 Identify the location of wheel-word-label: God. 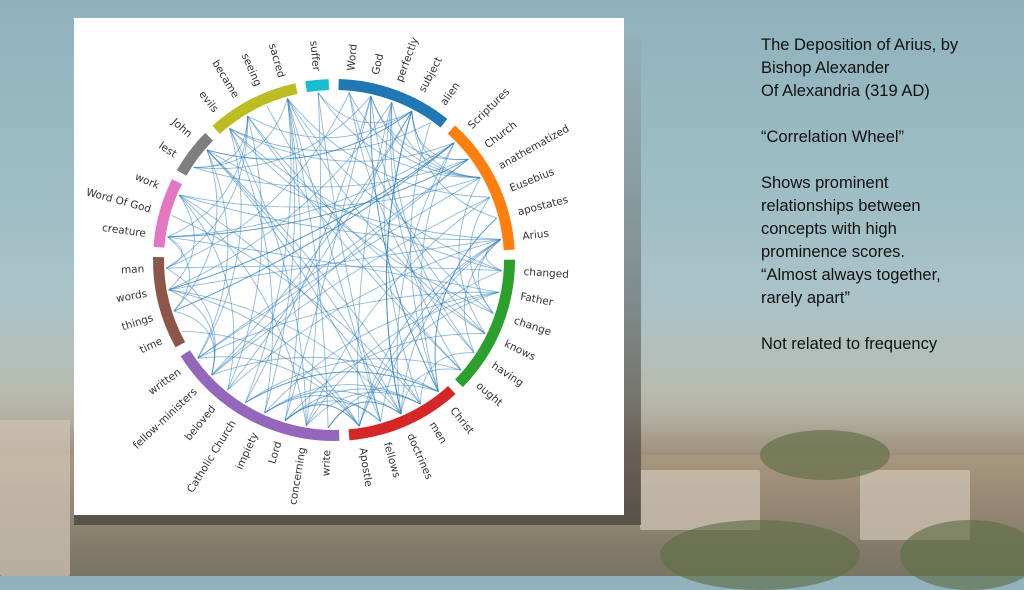
(378, 64).